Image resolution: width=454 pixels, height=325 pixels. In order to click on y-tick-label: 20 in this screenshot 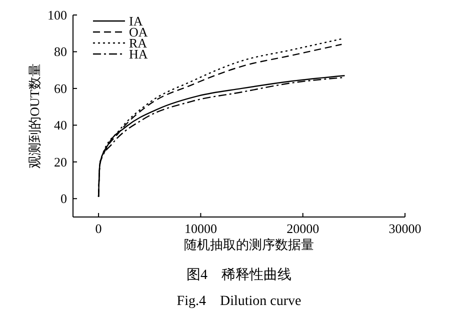, I will do `click(60, 162)`.